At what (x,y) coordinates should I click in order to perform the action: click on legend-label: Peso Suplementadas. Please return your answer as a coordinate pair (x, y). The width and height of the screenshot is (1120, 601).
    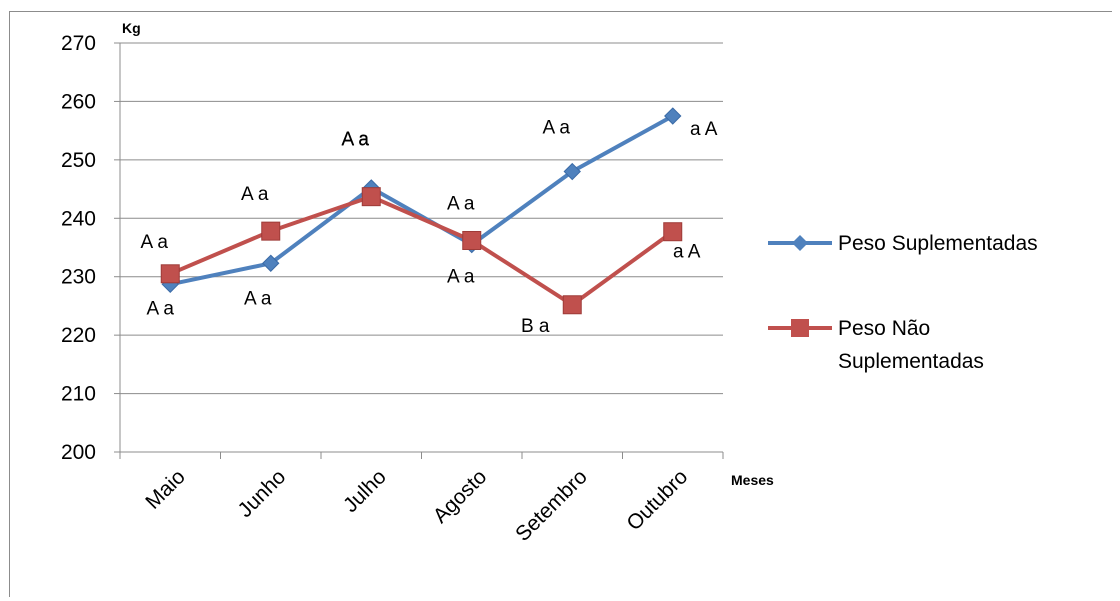
    Looking at the image, I should click on (938, 243).